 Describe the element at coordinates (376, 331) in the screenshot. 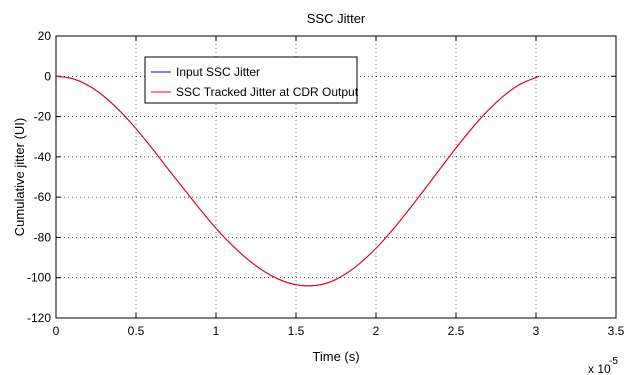

I see `x-tick-label: 2` at that location.